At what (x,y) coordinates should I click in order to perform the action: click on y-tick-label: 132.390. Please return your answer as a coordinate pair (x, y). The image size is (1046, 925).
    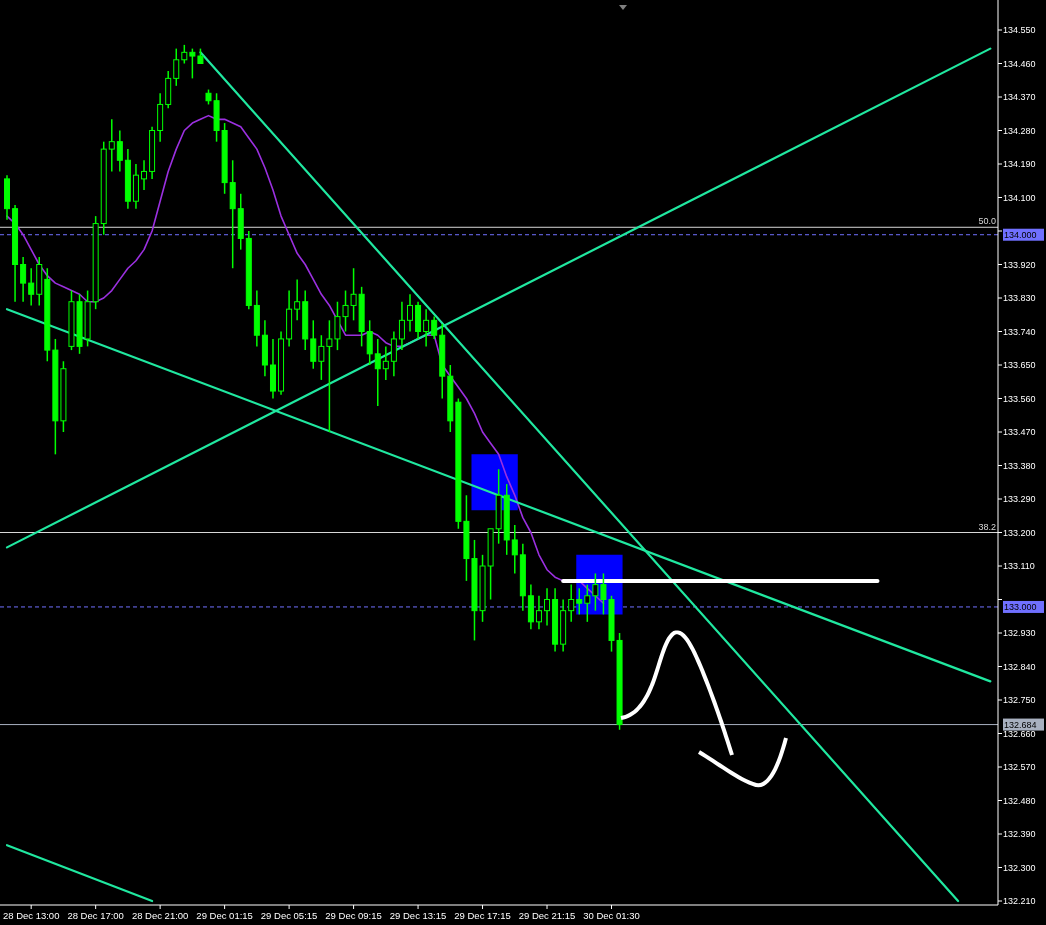
    Looking at the image, I should click on (1019, 834).